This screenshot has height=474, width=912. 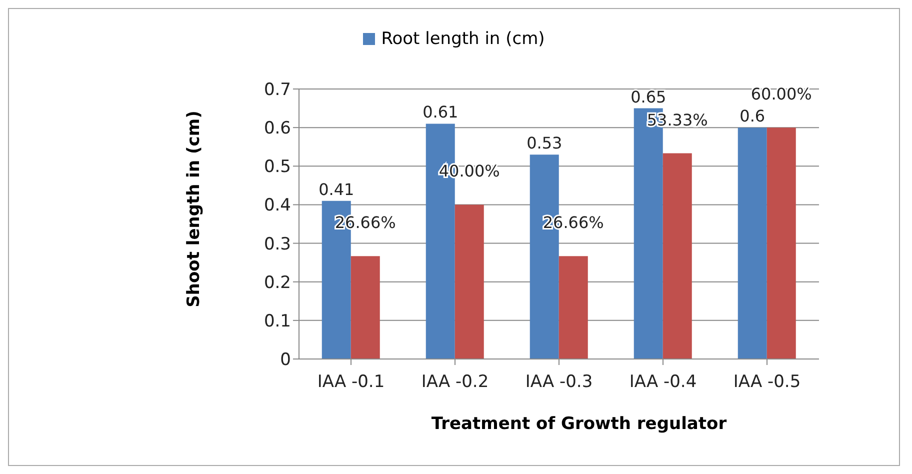 I want to click on y-axis-title: Shoot length in (cm), so click(x=194, y=209).